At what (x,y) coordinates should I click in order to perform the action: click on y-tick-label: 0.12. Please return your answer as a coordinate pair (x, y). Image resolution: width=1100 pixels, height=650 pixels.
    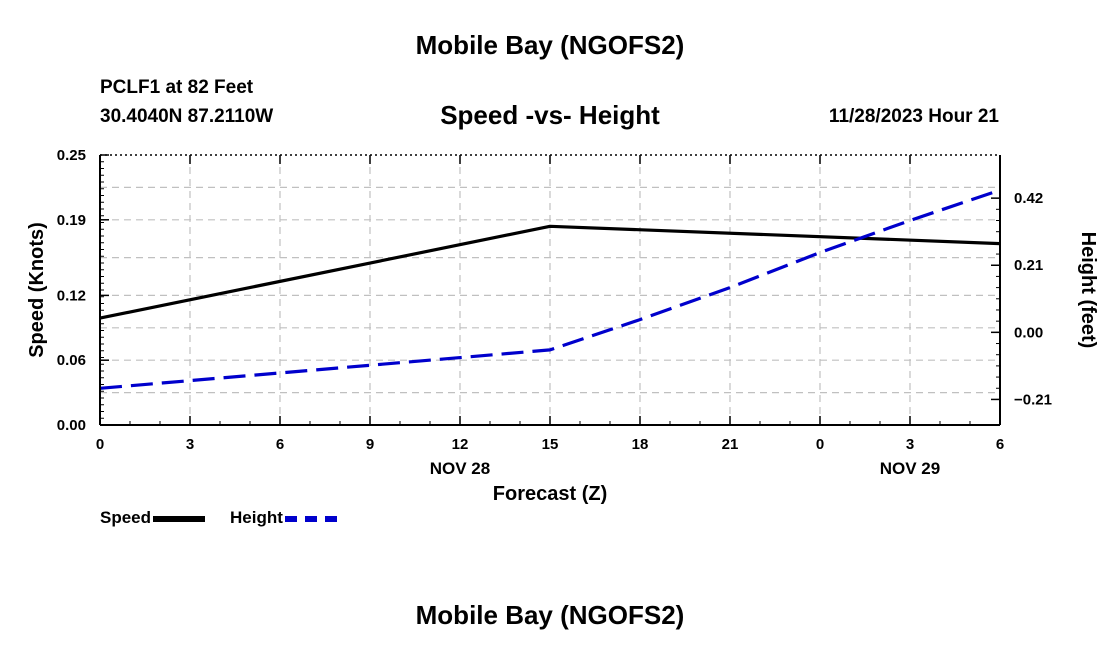
    Looking at the image, I should click on (71, 295).